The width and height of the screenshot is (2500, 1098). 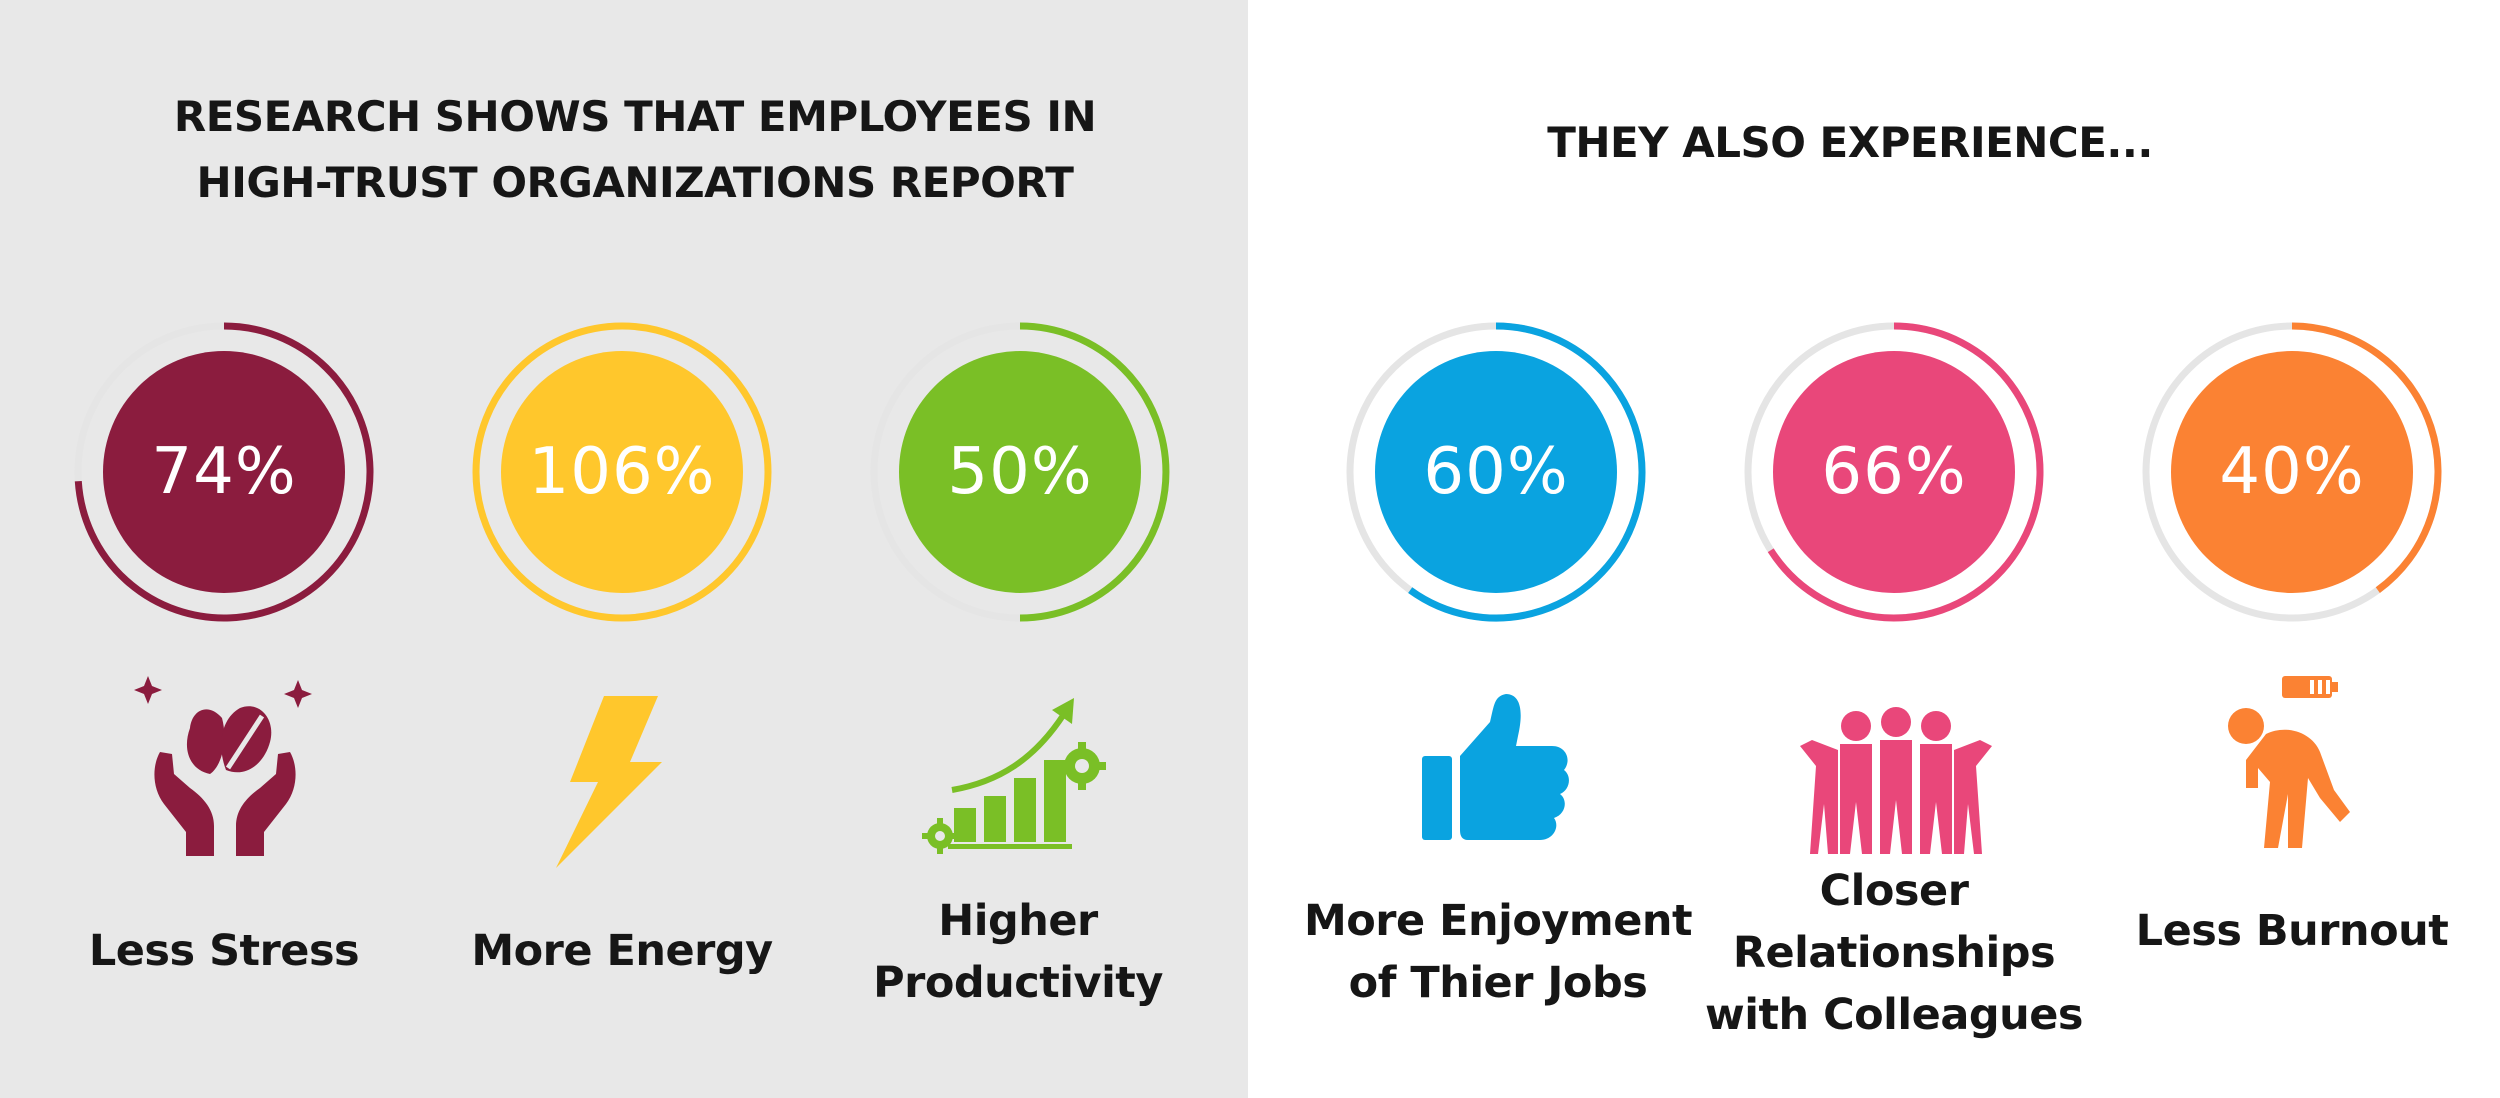 I want to click on stat-disc: 66%, so click(x=1894, y=472).